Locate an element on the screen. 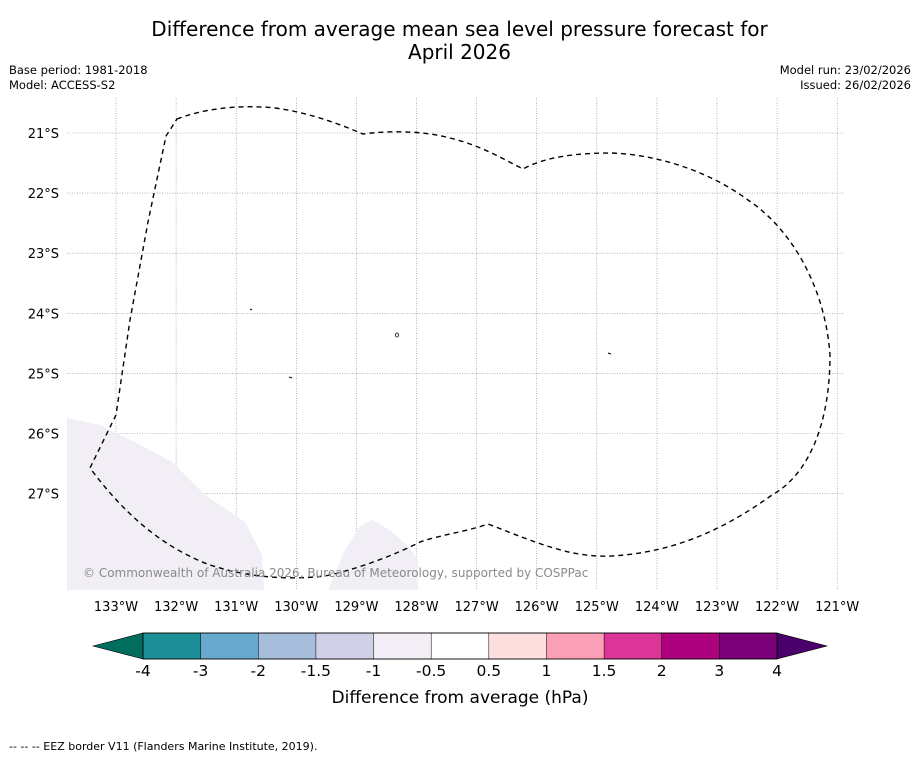 Image resolution: width=919 pixels, height=758 pixels. run-info: Model run: 23/02/2026 Issued: 26/02/2026 is located at coordinates (845, 78).